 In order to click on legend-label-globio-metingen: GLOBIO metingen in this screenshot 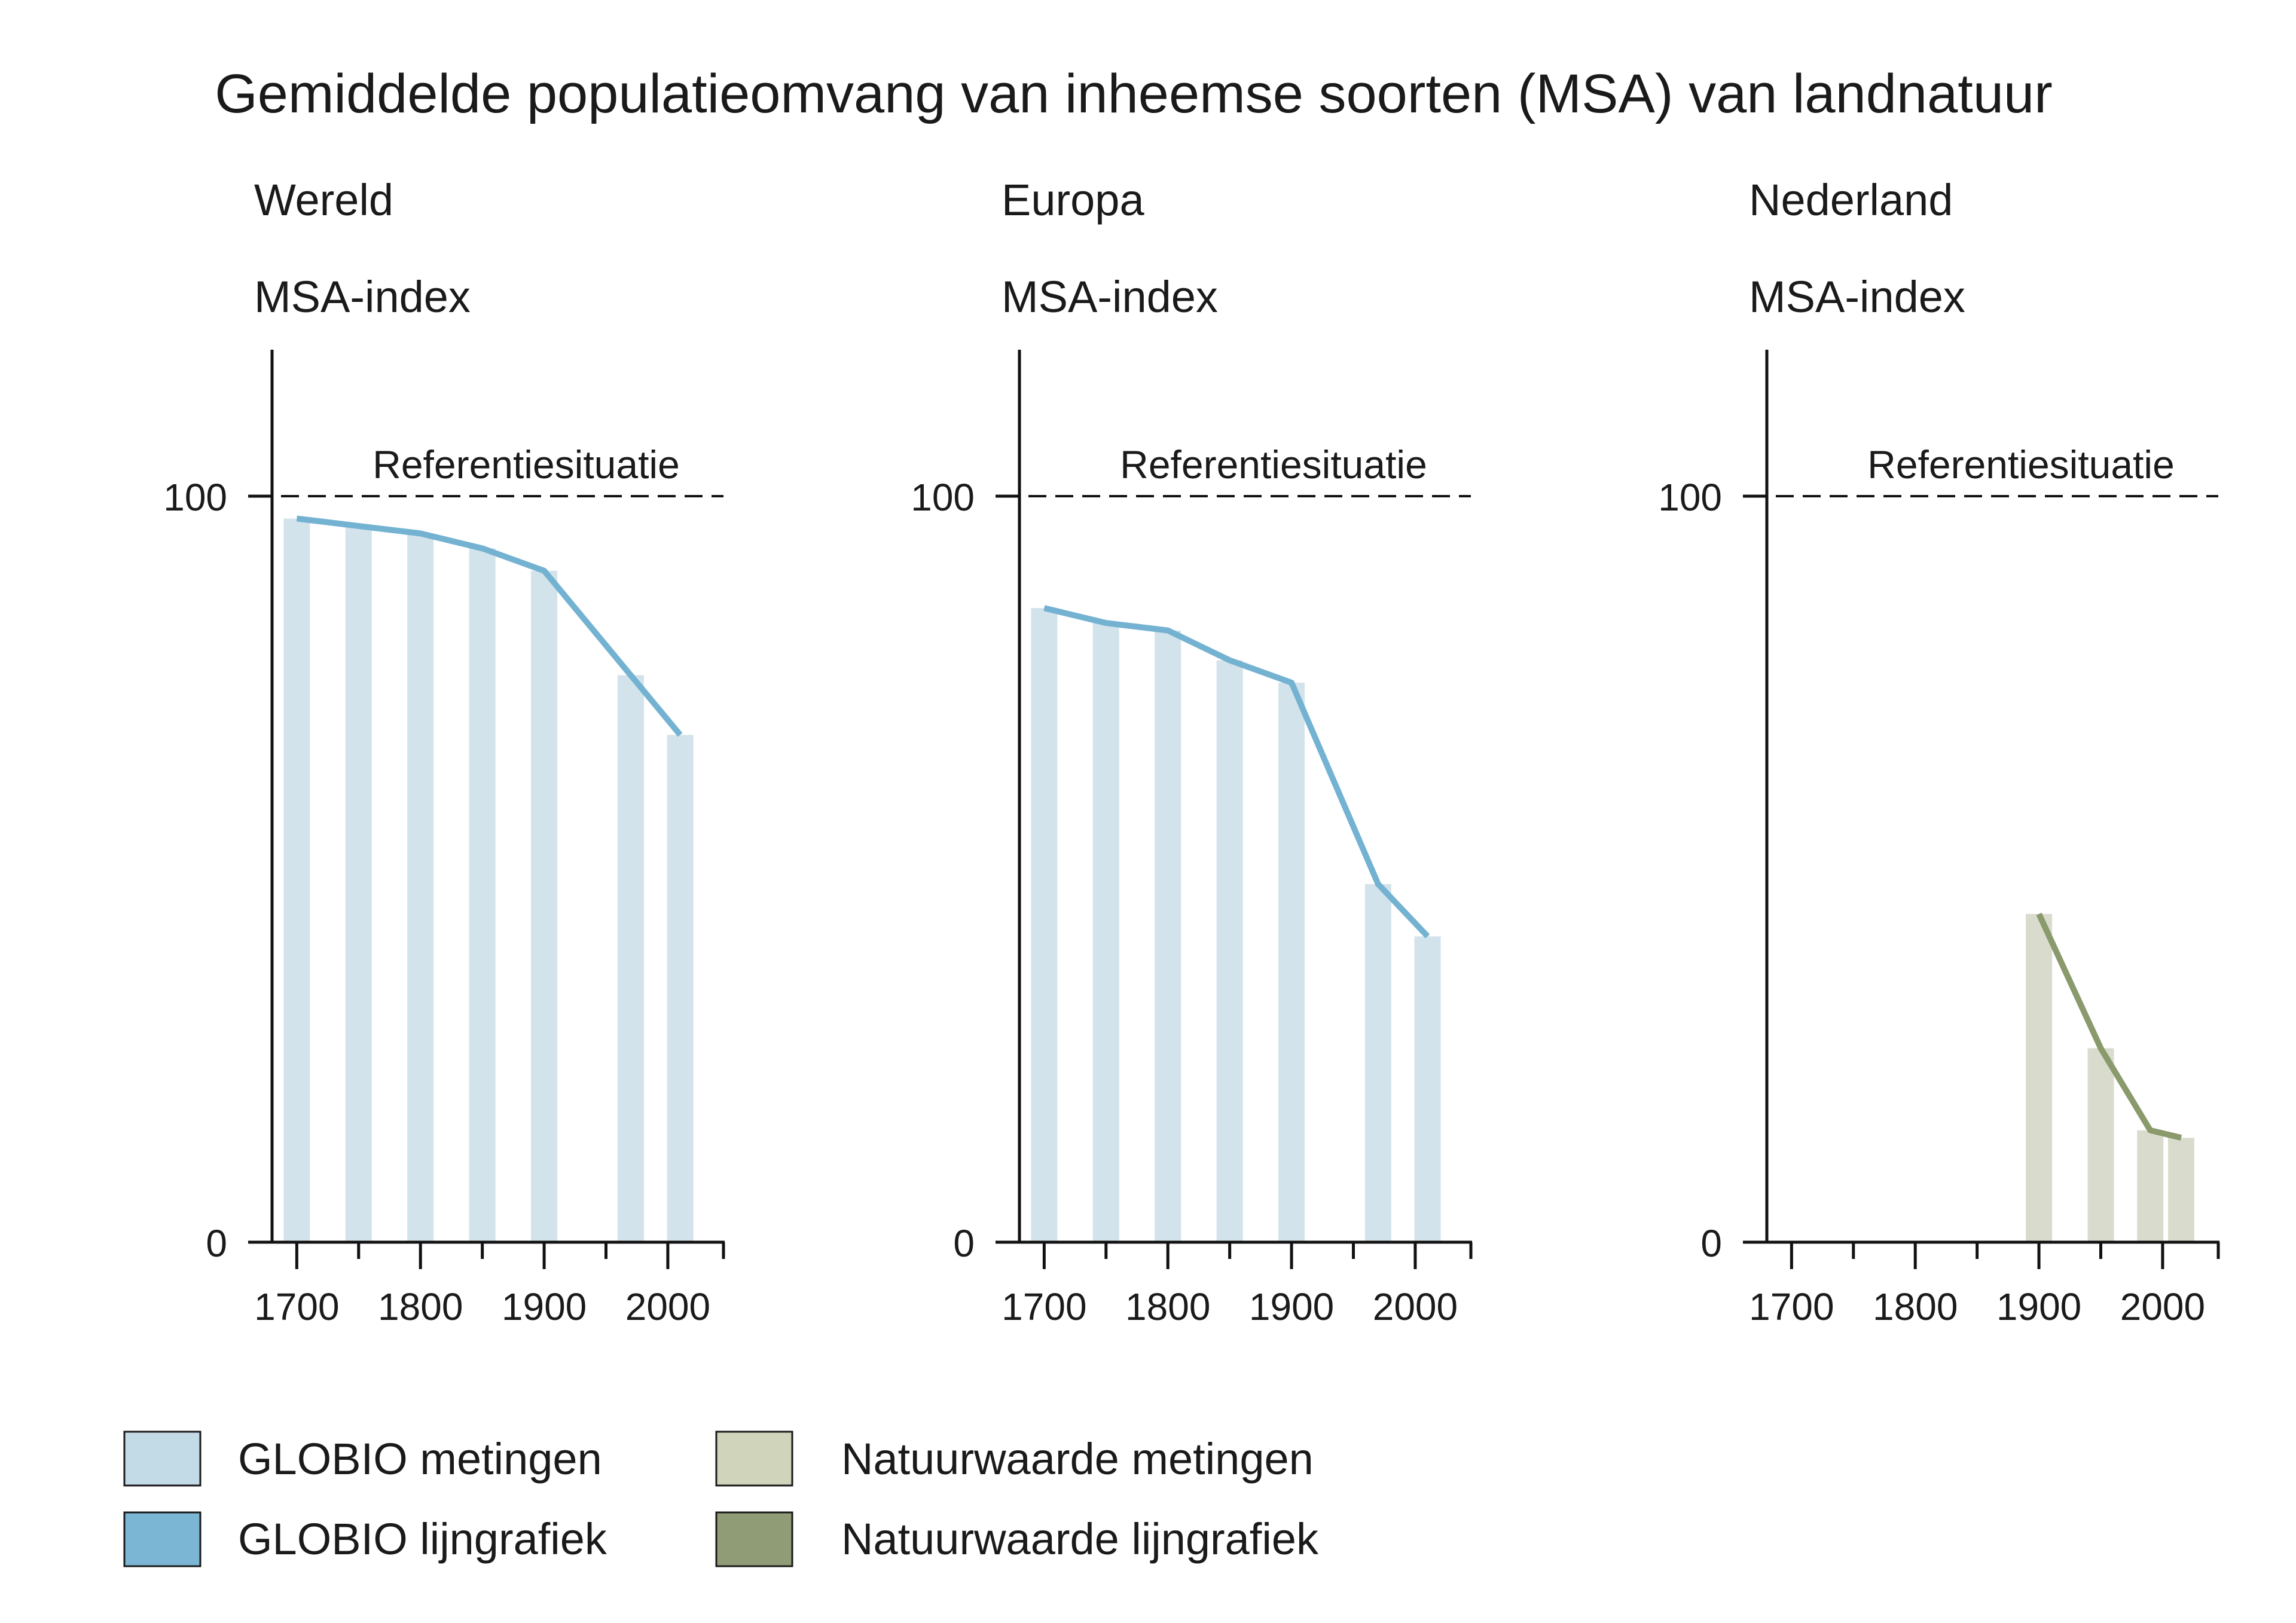, I will do `click(420, 1459)`.